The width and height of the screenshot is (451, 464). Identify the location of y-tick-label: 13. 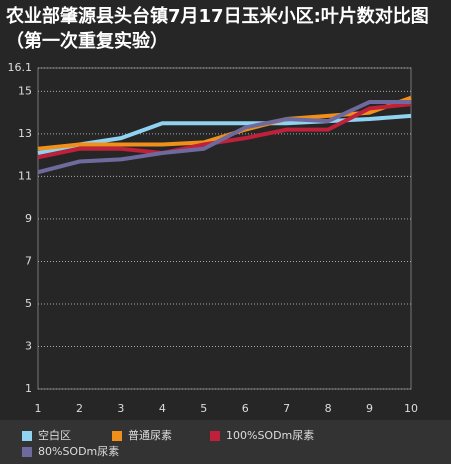
(25, 133).